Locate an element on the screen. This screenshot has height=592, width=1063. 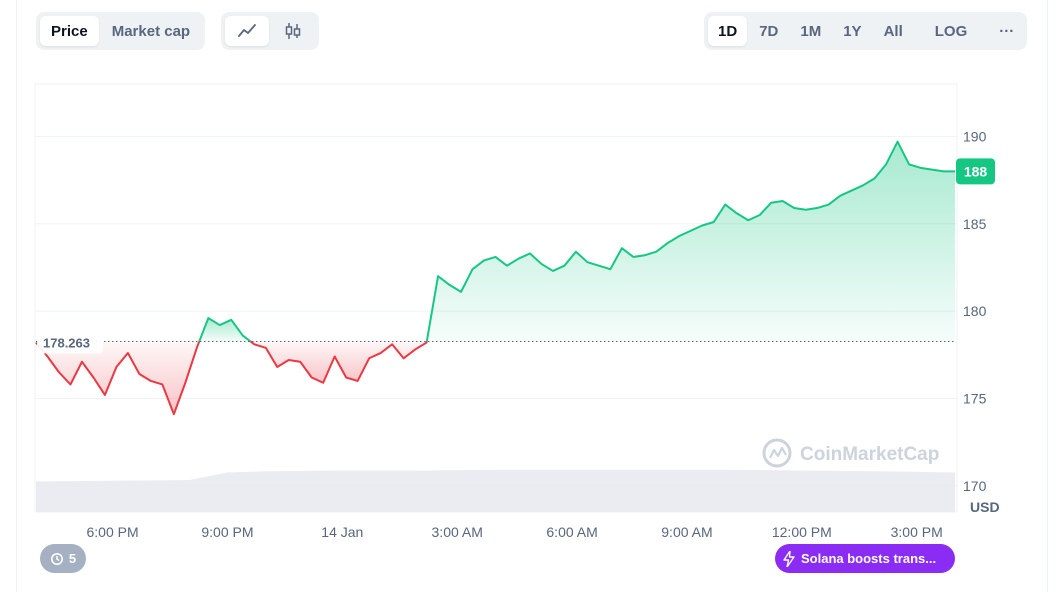
x-tick-label: 6:00 PM is located at coordinates (113, 532).